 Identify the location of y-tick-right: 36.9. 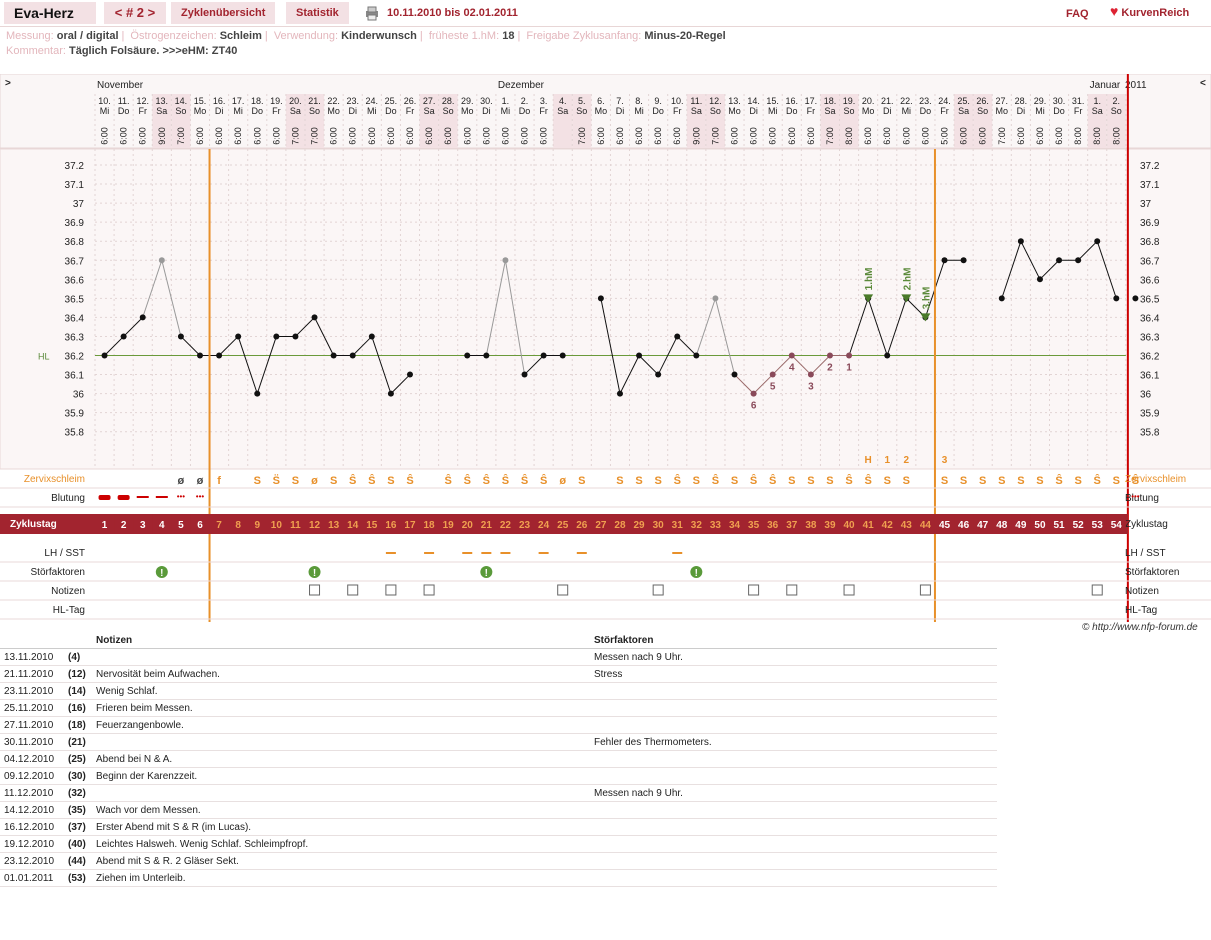
(1150, 223).